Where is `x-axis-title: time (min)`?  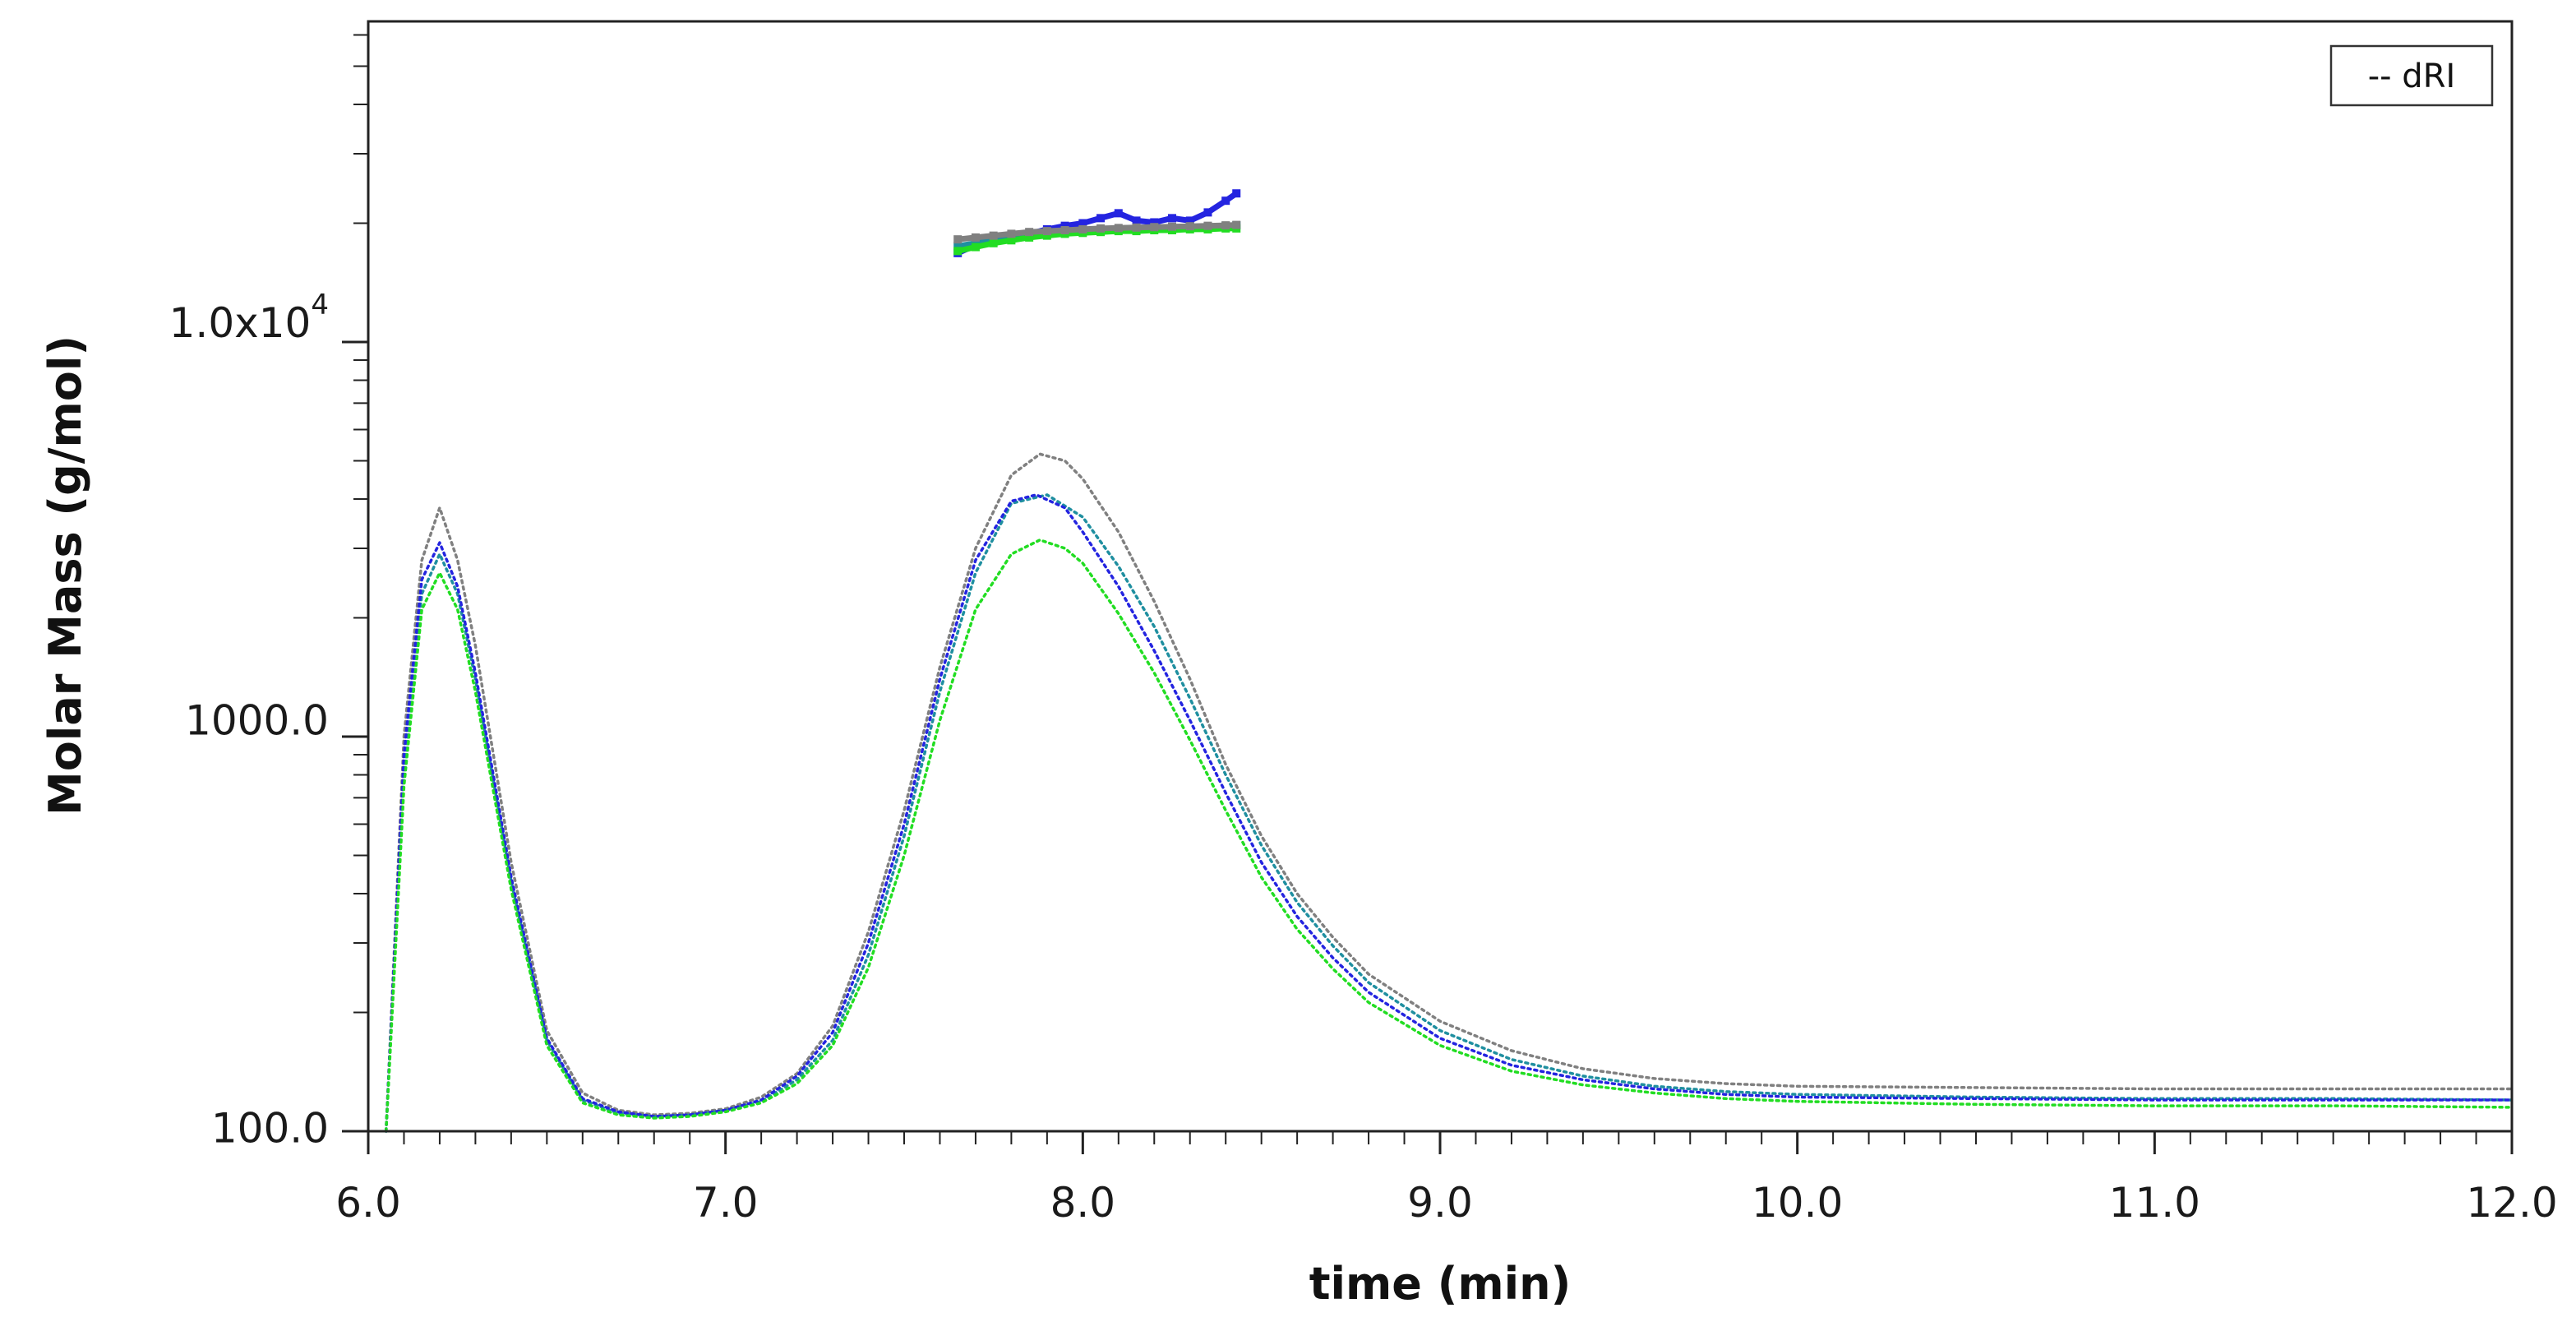 x-axis-title: time (min) is located at coordinates (1441, 1284).